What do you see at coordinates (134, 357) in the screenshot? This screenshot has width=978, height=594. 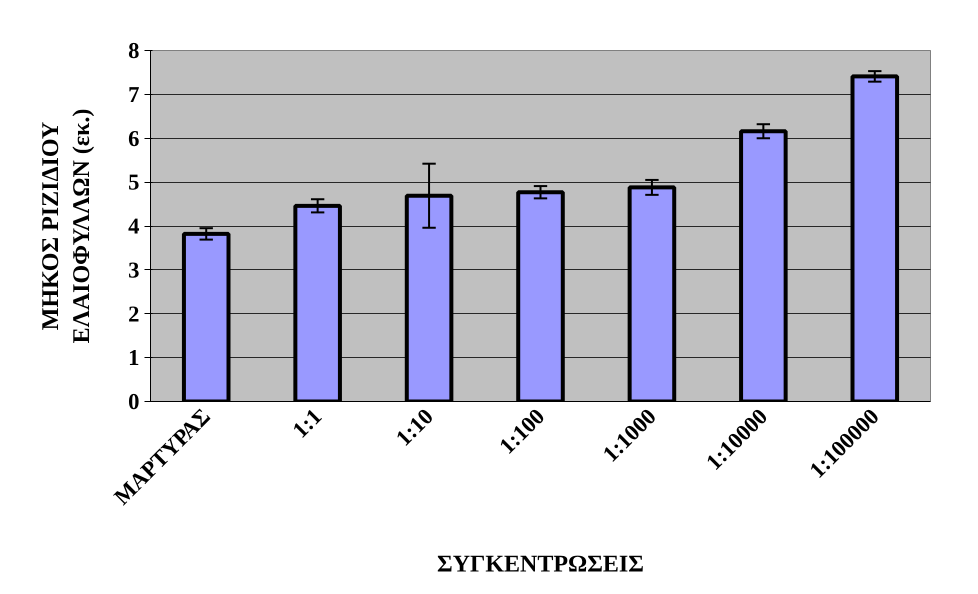 I see `y-tick-label: 1` at bounding box center [134, 357].